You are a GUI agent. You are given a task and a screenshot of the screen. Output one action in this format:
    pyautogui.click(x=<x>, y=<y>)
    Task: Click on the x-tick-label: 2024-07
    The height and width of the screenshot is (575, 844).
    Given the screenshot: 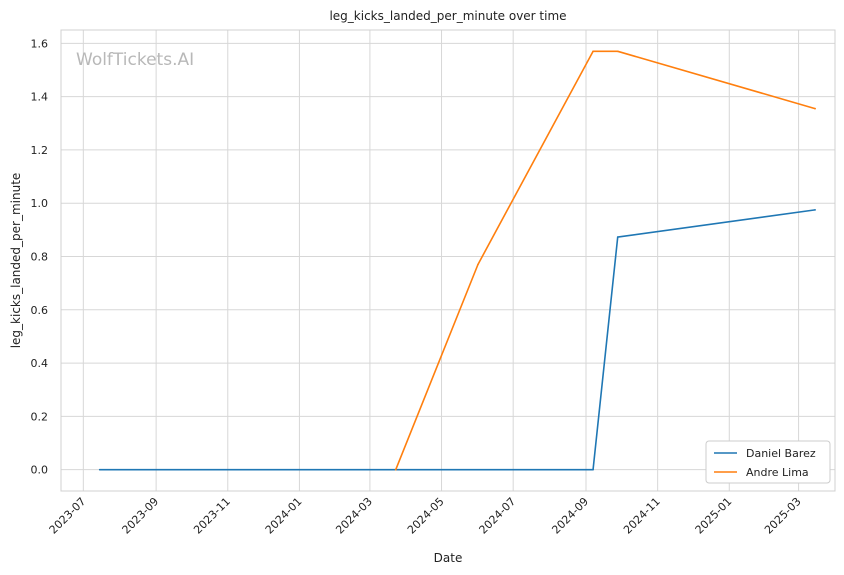 What is the action you would take?
    pyautogui.click(x=498, y=516)
    